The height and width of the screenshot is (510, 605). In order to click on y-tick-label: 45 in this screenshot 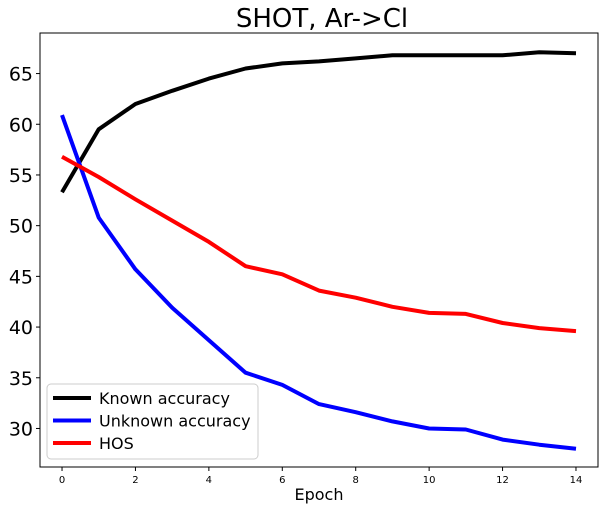, I will do `click(21, 277)`.